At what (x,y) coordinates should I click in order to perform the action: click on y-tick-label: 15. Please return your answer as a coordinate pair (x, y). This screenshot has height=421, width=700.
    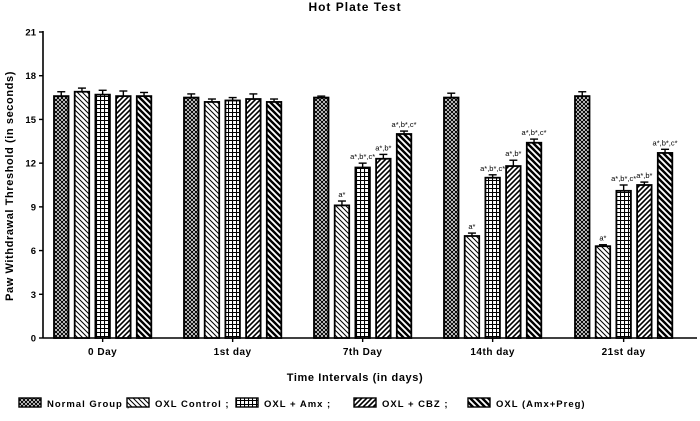
    Looking at the image, I should click on (30, 120).